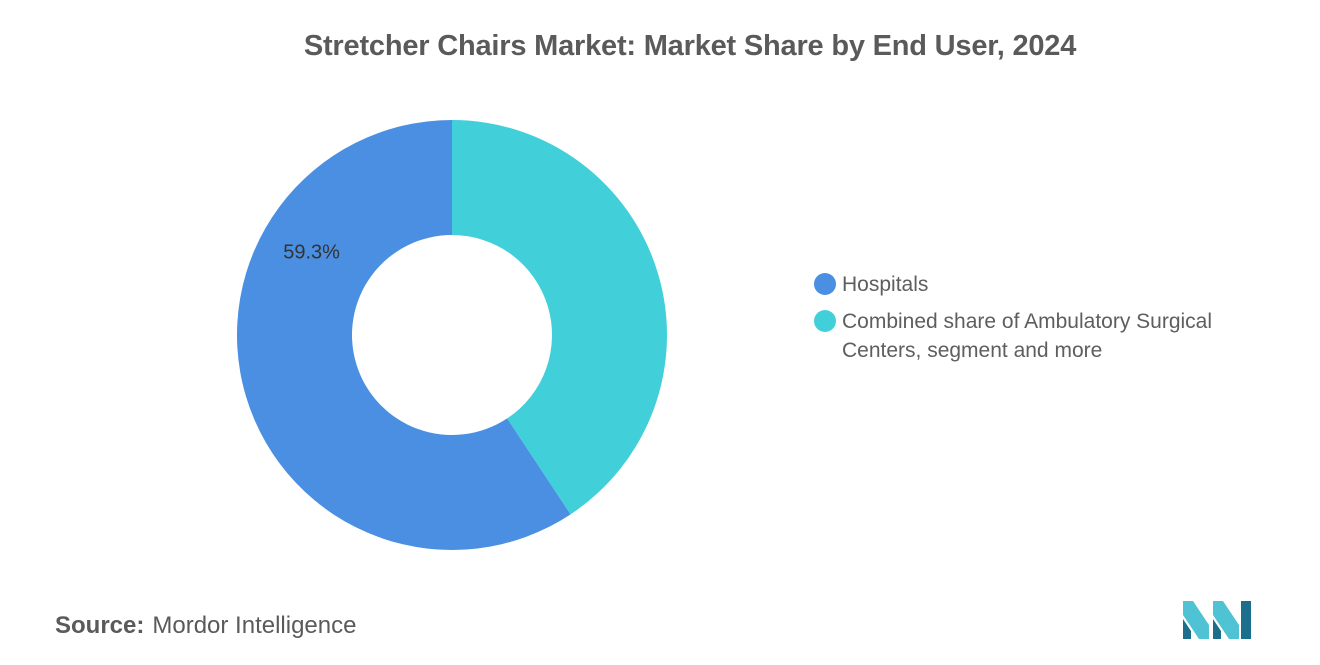 The height and width of the screenshot is (665, 1320). I want to click on legend-swatch-combined-share, so click(825, 321).